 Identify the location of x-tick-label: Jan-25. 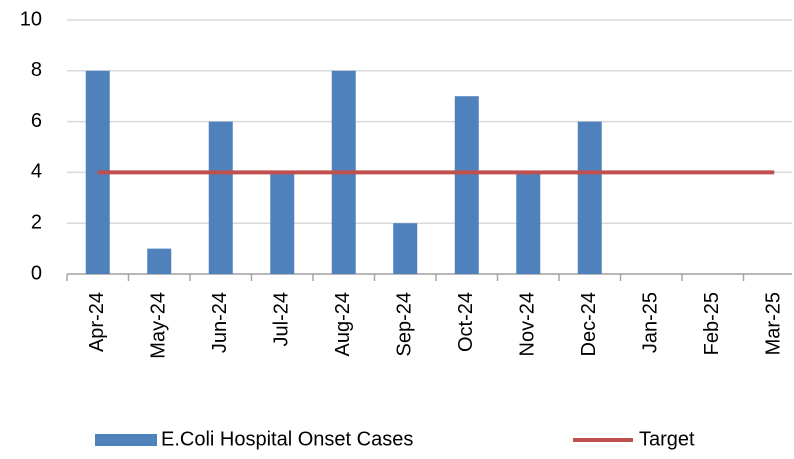
(651, 322).